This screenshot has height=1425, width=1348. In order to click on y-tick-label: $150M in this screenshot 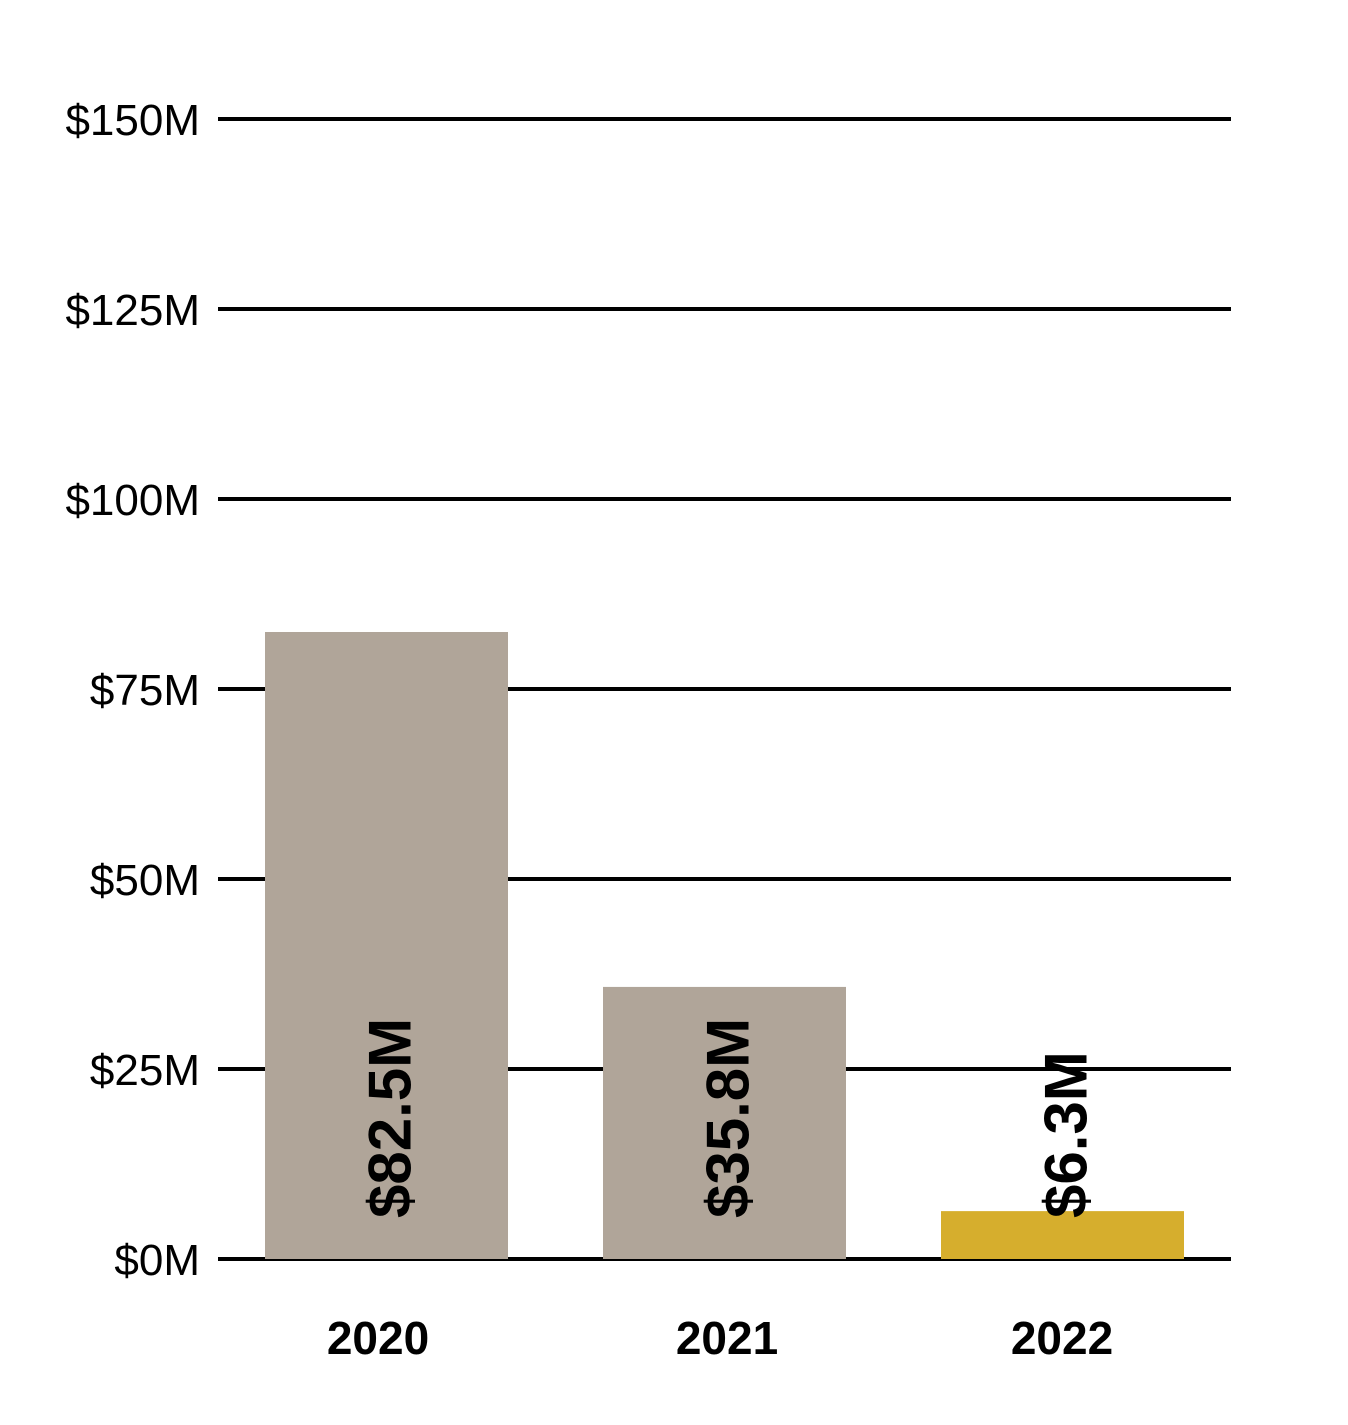, I will do `click(132, 120)`.